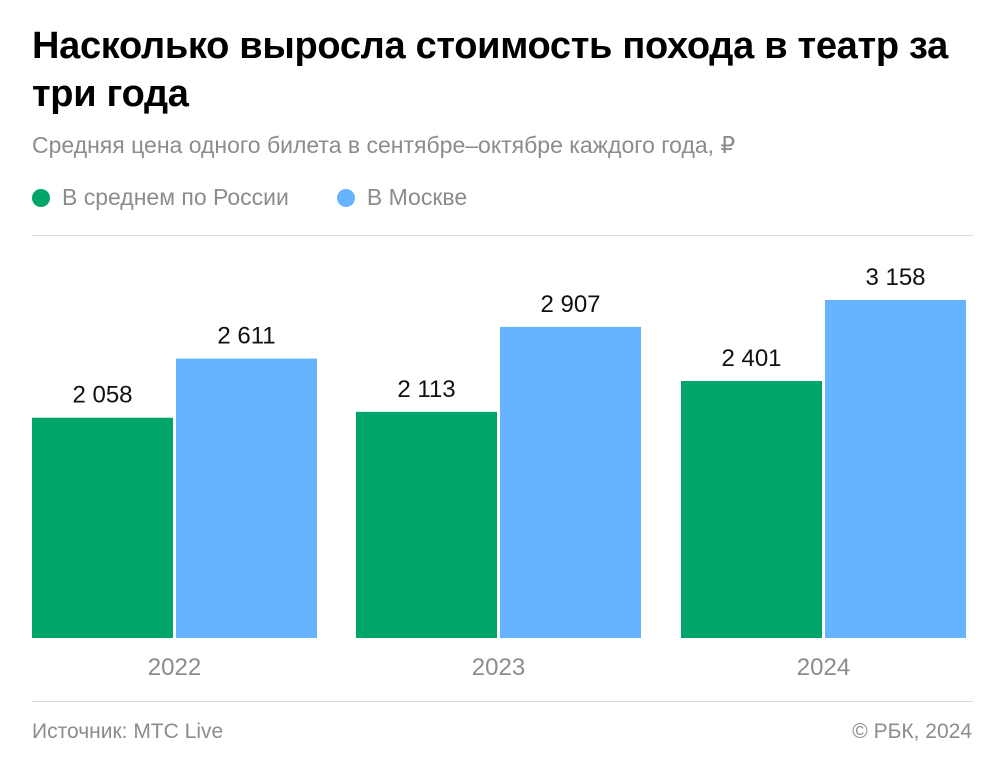  Describe the element at coordinates (751, 358) in the screenshot. I see `value-label-russia-2024: 2 401` at that location.